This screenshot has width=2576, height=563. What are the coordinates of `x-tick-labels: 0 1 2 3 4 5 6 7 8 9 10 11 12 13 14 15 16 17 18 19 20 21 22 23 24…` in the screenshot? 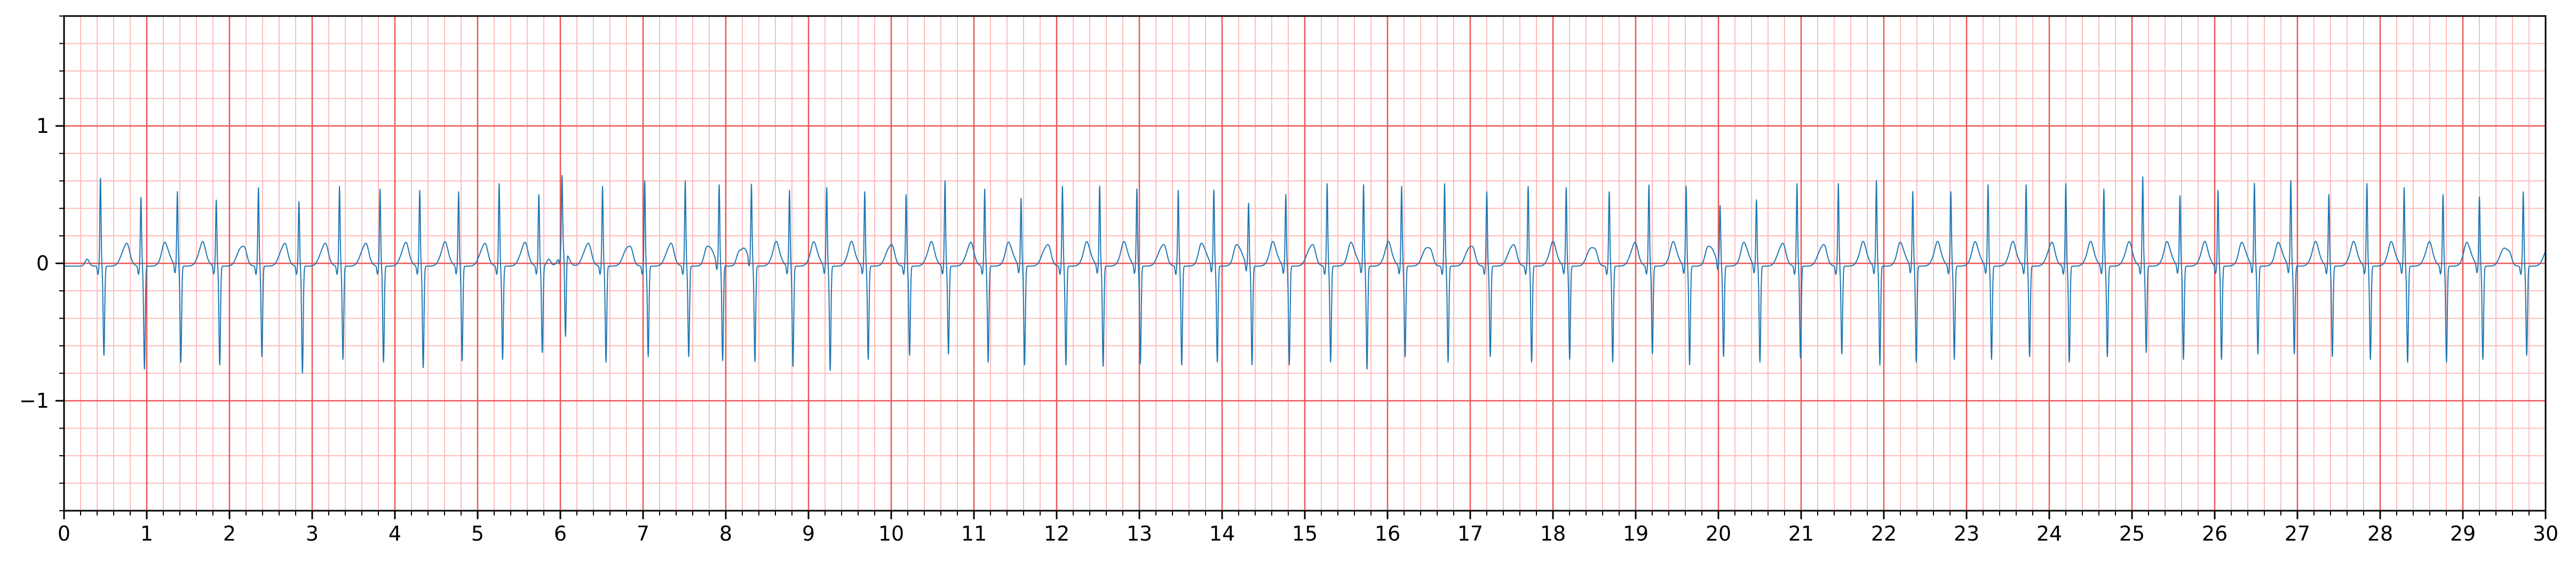 It's located at (1308, 533).